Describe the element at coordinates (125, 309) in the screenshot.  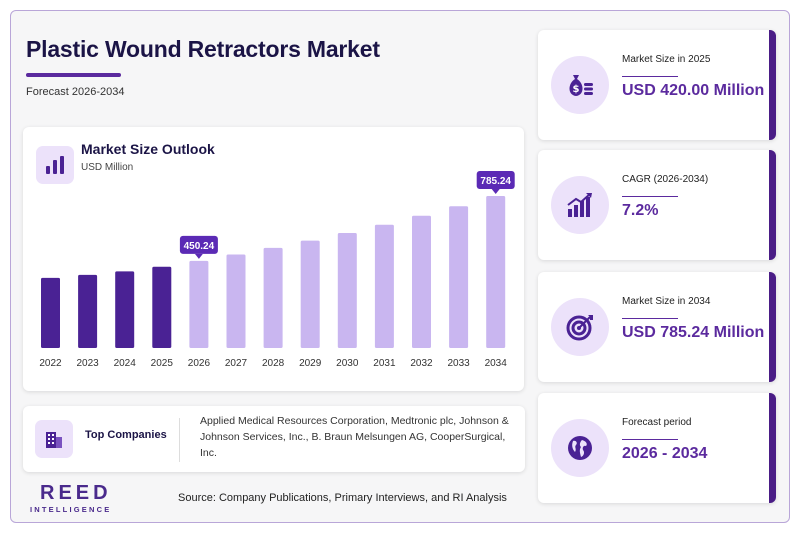
I see `bar-2024` at that location.